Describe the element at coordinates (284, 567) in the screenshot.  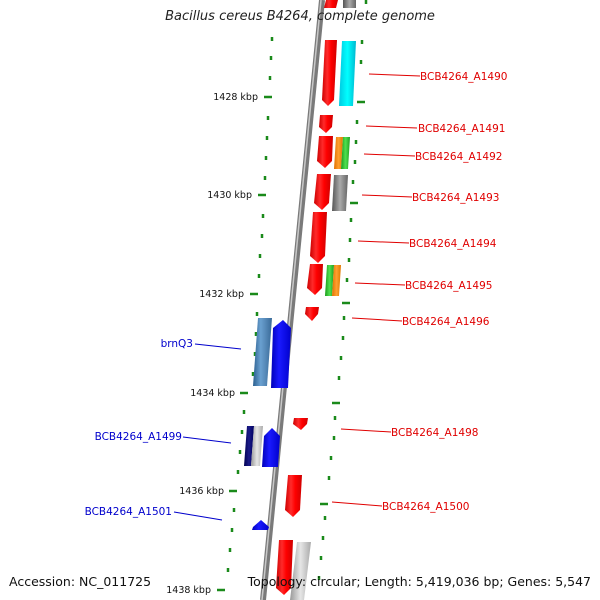
I see `gene-arrow-bottom-partial` at that location.